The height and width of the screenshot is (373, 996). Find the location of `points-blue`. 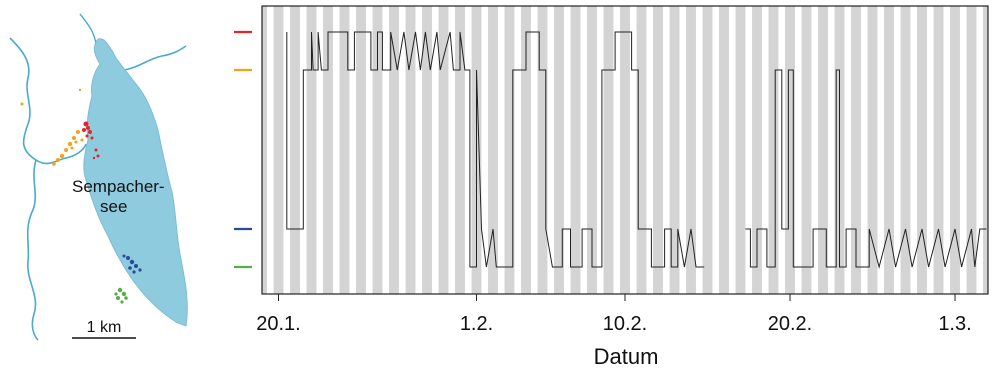

points-blue is located at coordinates (132, 264).